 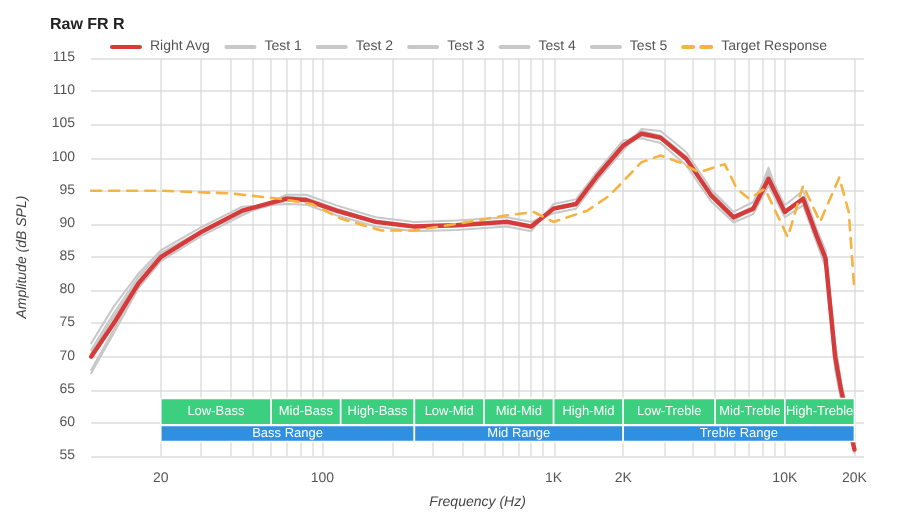 What do you see at coordinates (88, 24) in the screenshot?
I see `chart-title: Raw FR R` at bounding box center [88, 24].